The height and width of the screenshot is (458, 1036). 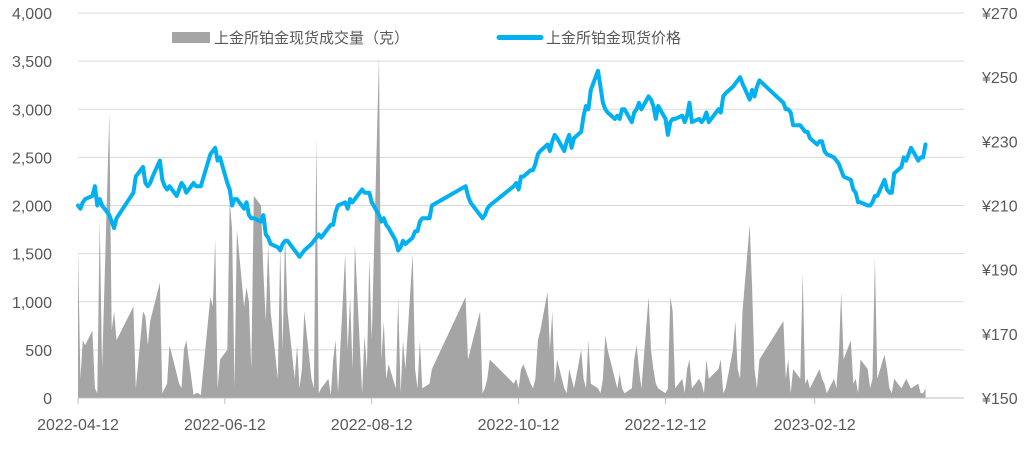 What do you see at coordinates (311, 38) in the screenshot?
I see `legend-label-volume: 上金所铂金现货成交量（克）` at bounding box center [311, 38].